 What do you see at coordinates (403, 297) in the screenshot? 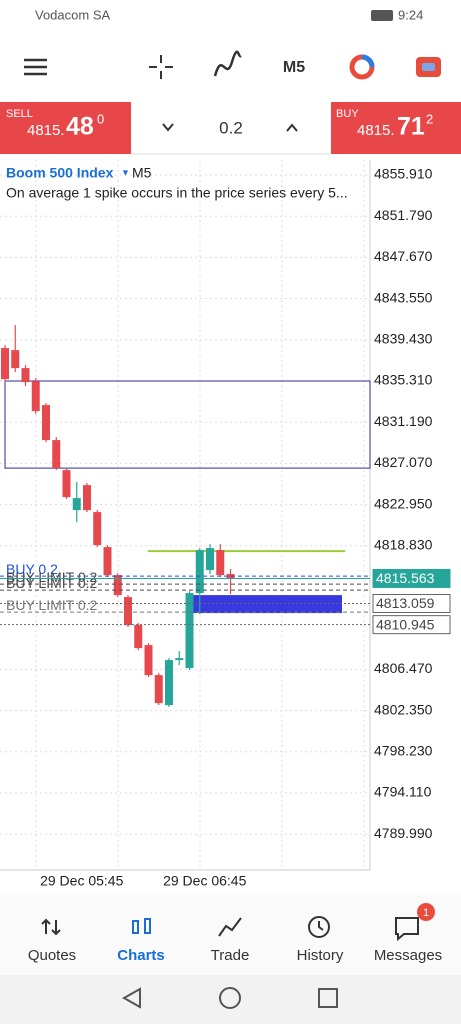
I see `y-tick-label: 4843.550` at bounding box center [403, 297].